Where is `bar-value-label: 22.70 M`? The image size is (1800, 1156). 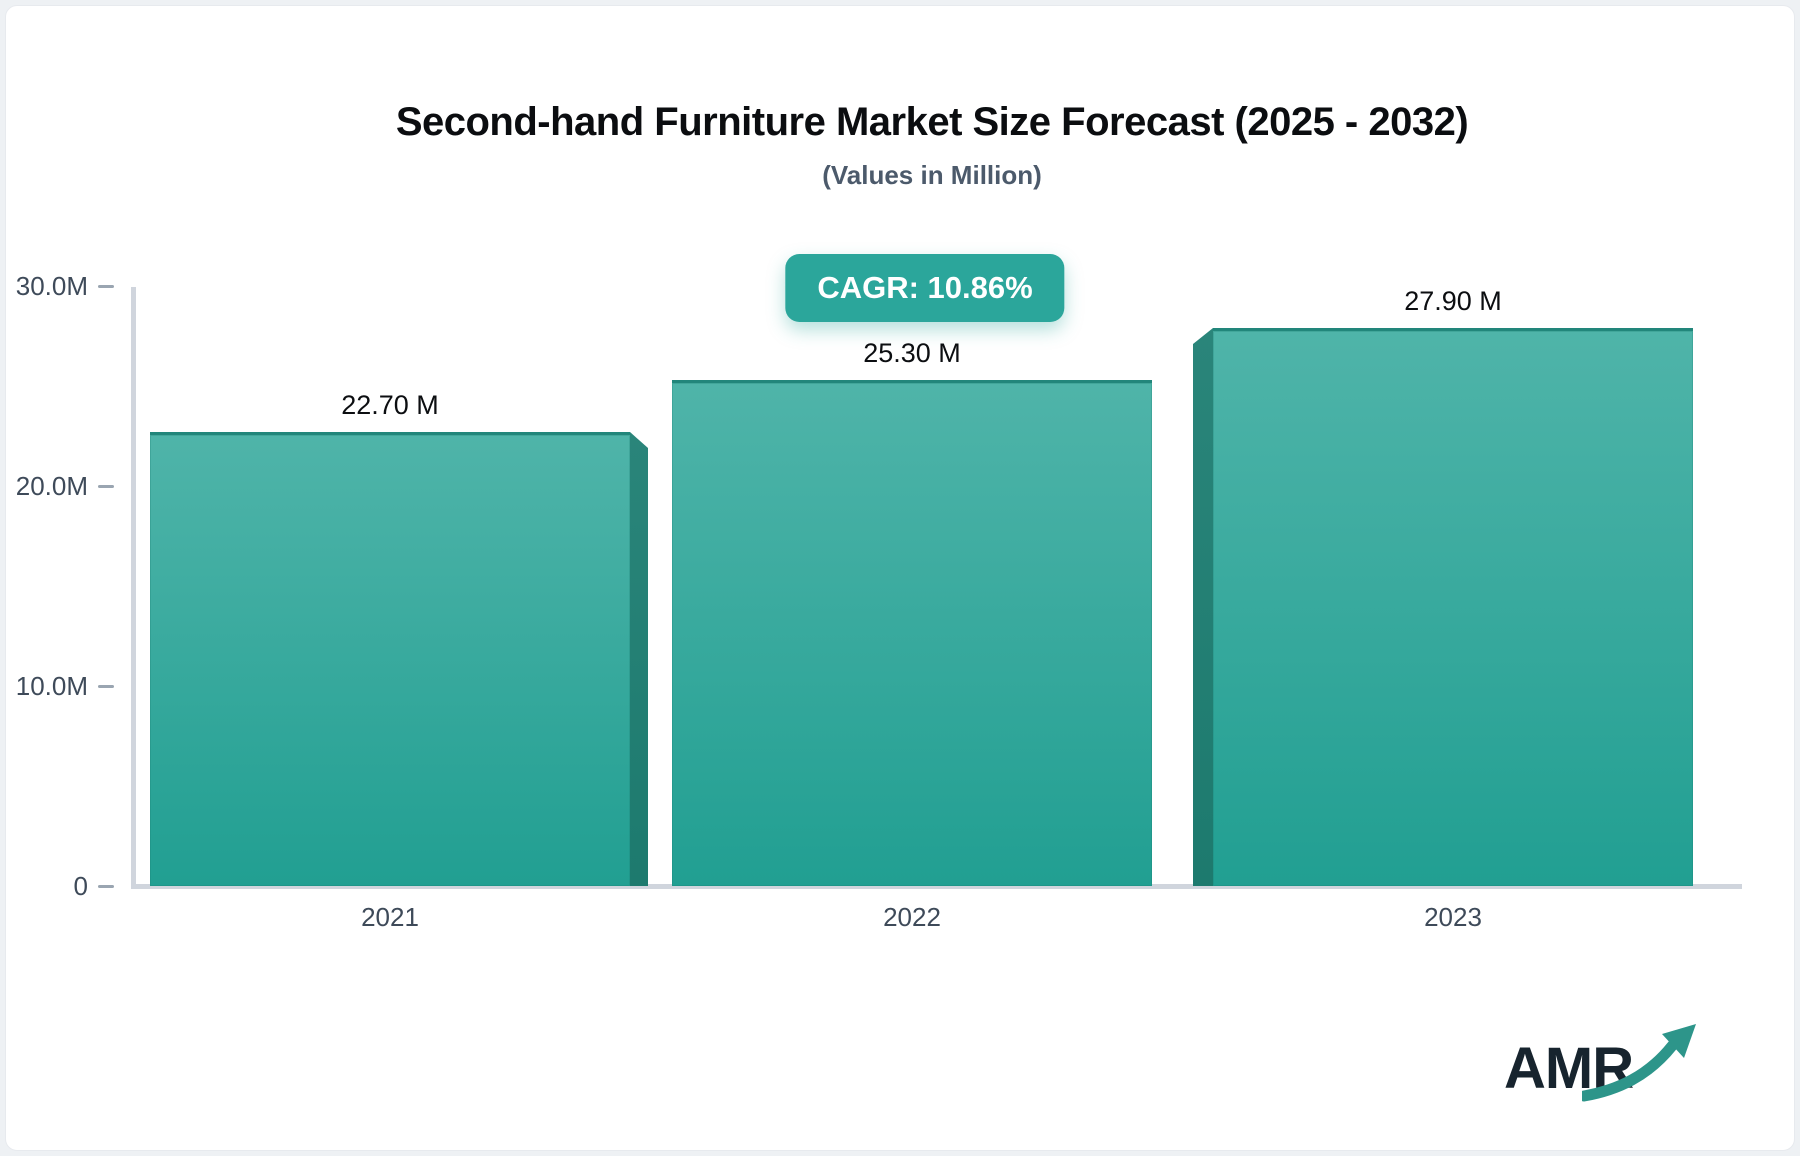
bar-value-label: 22.70 M is located at coordinates (390, 405).